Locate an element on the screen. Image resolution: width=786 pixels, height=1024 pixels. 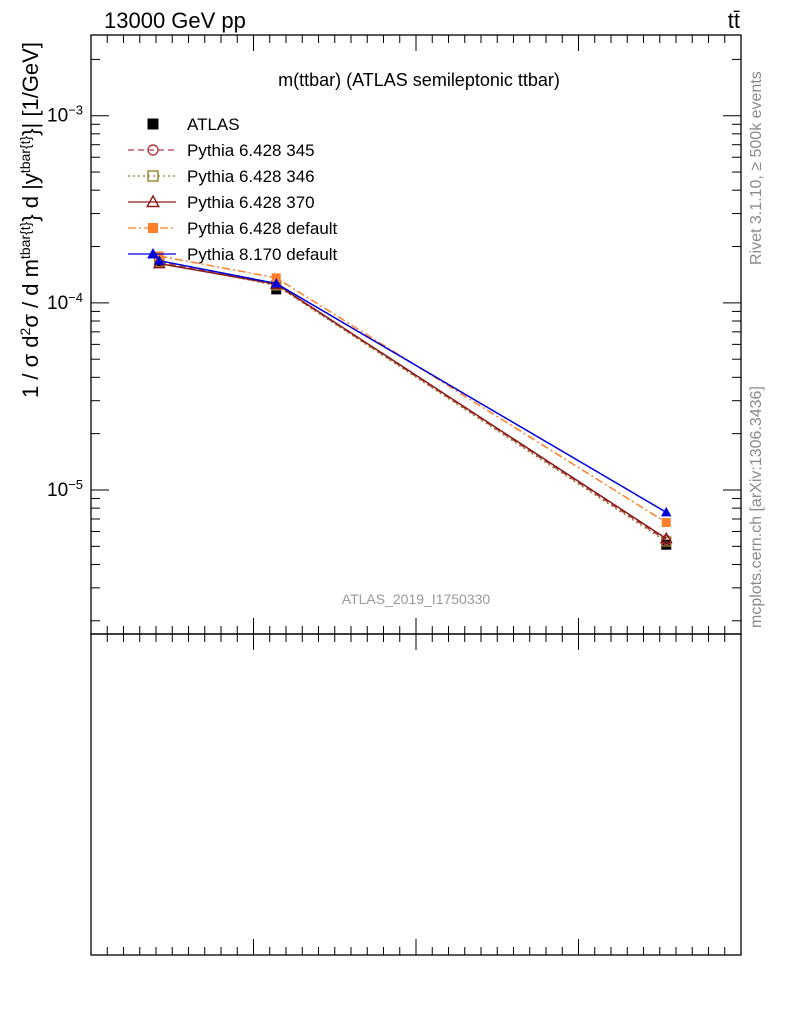
legend-label: Pythia 8.170 default is located at coordinates (262, 254).